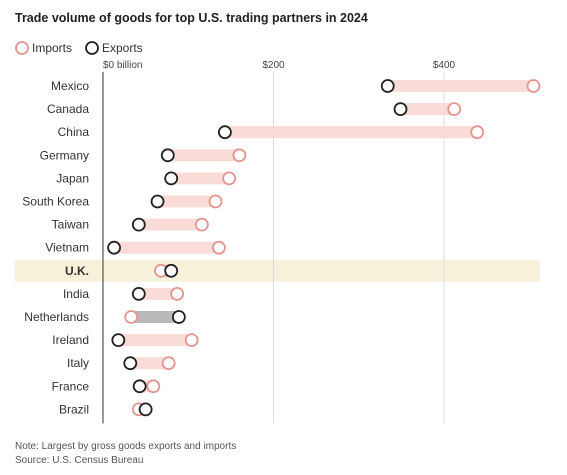  I want to click on highlight-band, so click(277, 270).